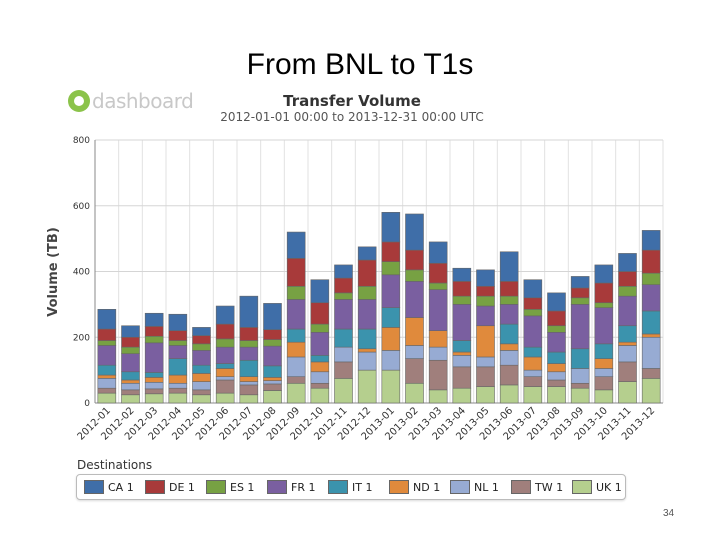  What do you see at coordinates (360, 64) in the screenshot?
I see `slide-title: From BNL to T1s` at bounding box center [360, 64].